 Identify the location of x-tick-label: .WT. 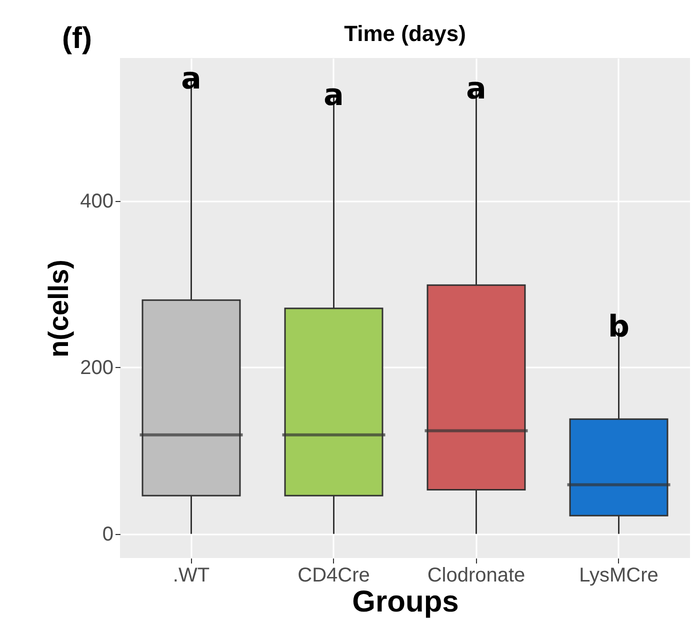
(191, 575).